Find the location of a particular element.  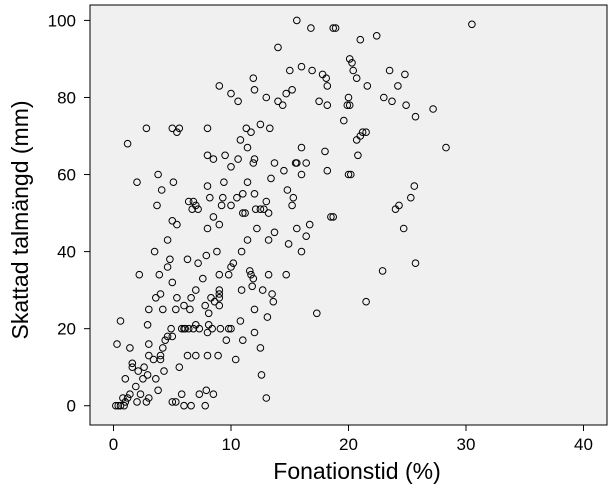

y-tick-label: 0 is located at coordinates (71, 406).